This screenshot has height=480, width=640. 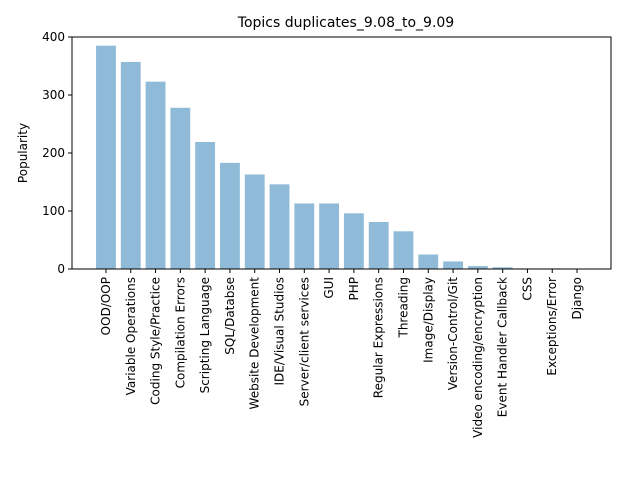 What do you see at coordinates (131, 336) in the screenshot?
I see `x-tick-label: Variable Operations` at bounding box center [131, 336].